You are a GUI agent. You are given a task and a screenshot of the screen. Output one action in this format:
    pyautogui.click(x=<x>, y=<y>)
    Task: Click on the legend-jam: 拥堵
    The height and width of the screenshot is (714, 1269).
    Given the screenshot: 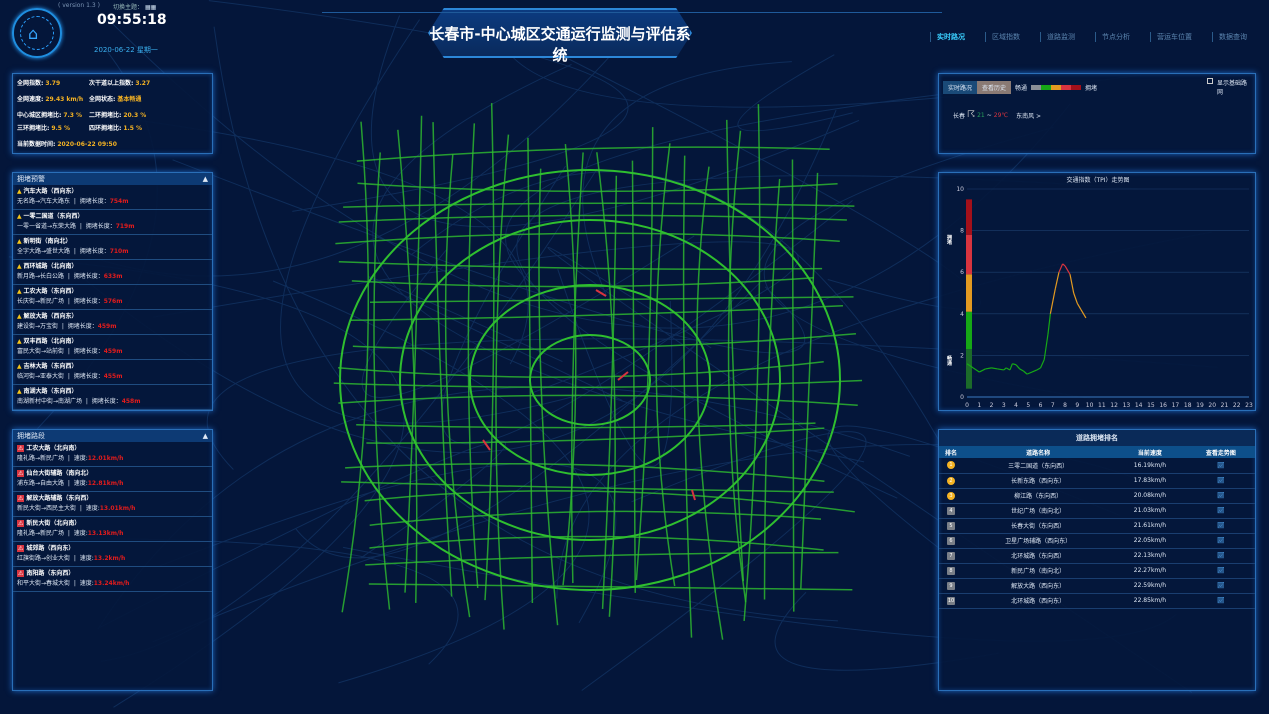 What is the action you would take?
    pyautogui.click(x=1091, y=88)
    